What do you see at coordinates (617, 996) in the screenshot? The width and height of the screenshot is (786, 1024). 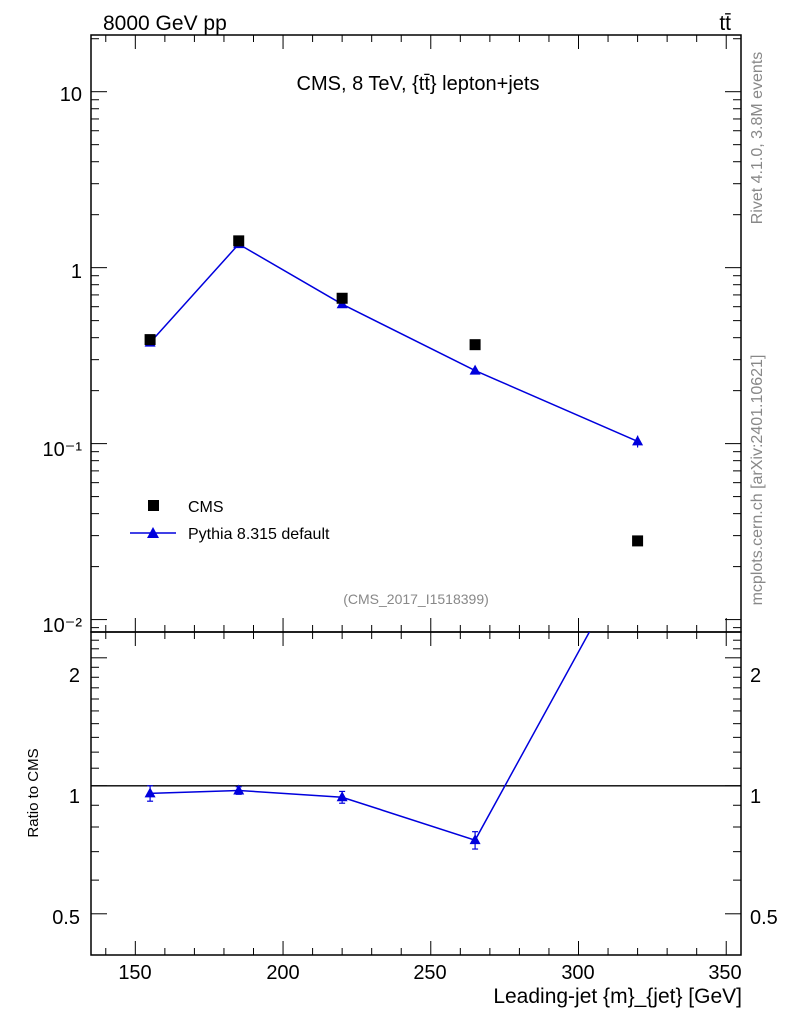 I see `x-axis-title: Leading-jet {m}_{jet} [GeV]` at bounding box center [617, 996].